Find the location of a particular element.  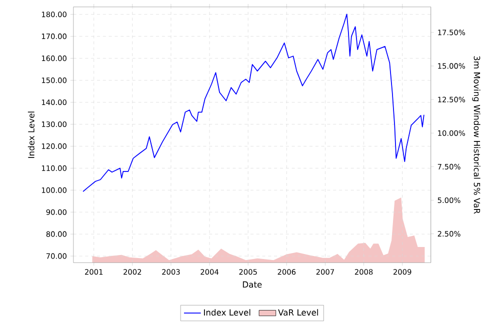

x-axis-title: Date is located at coordinates (252, 285).